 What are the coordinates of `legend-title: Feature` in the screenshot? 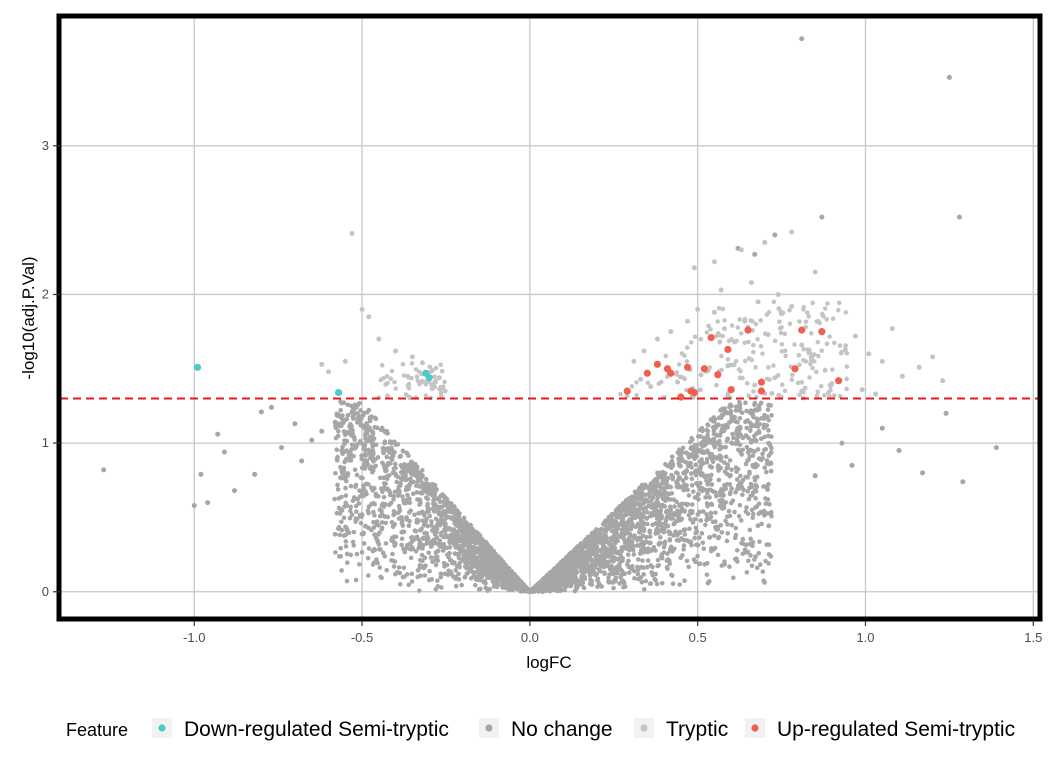 It's located at (97, 730).